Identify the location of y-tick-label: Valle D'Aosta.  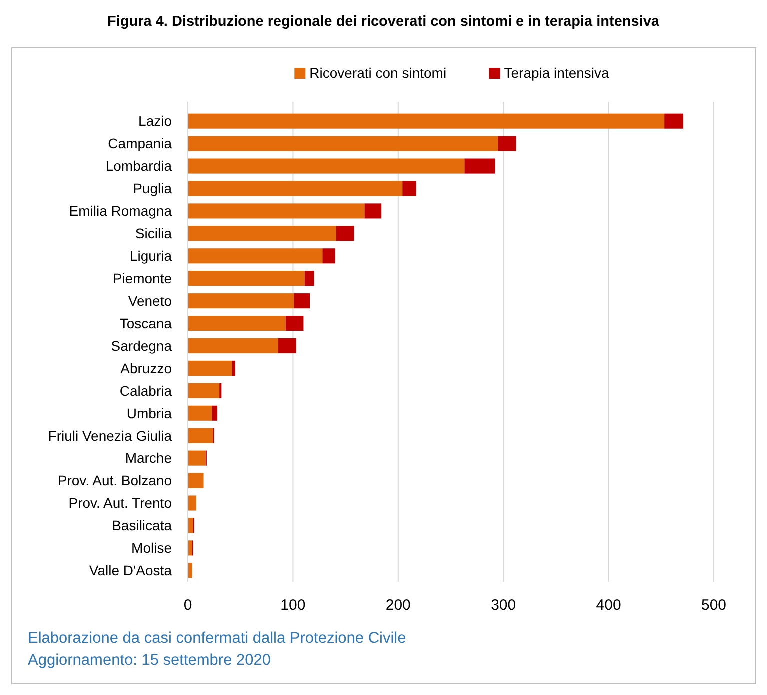
(130, 570).